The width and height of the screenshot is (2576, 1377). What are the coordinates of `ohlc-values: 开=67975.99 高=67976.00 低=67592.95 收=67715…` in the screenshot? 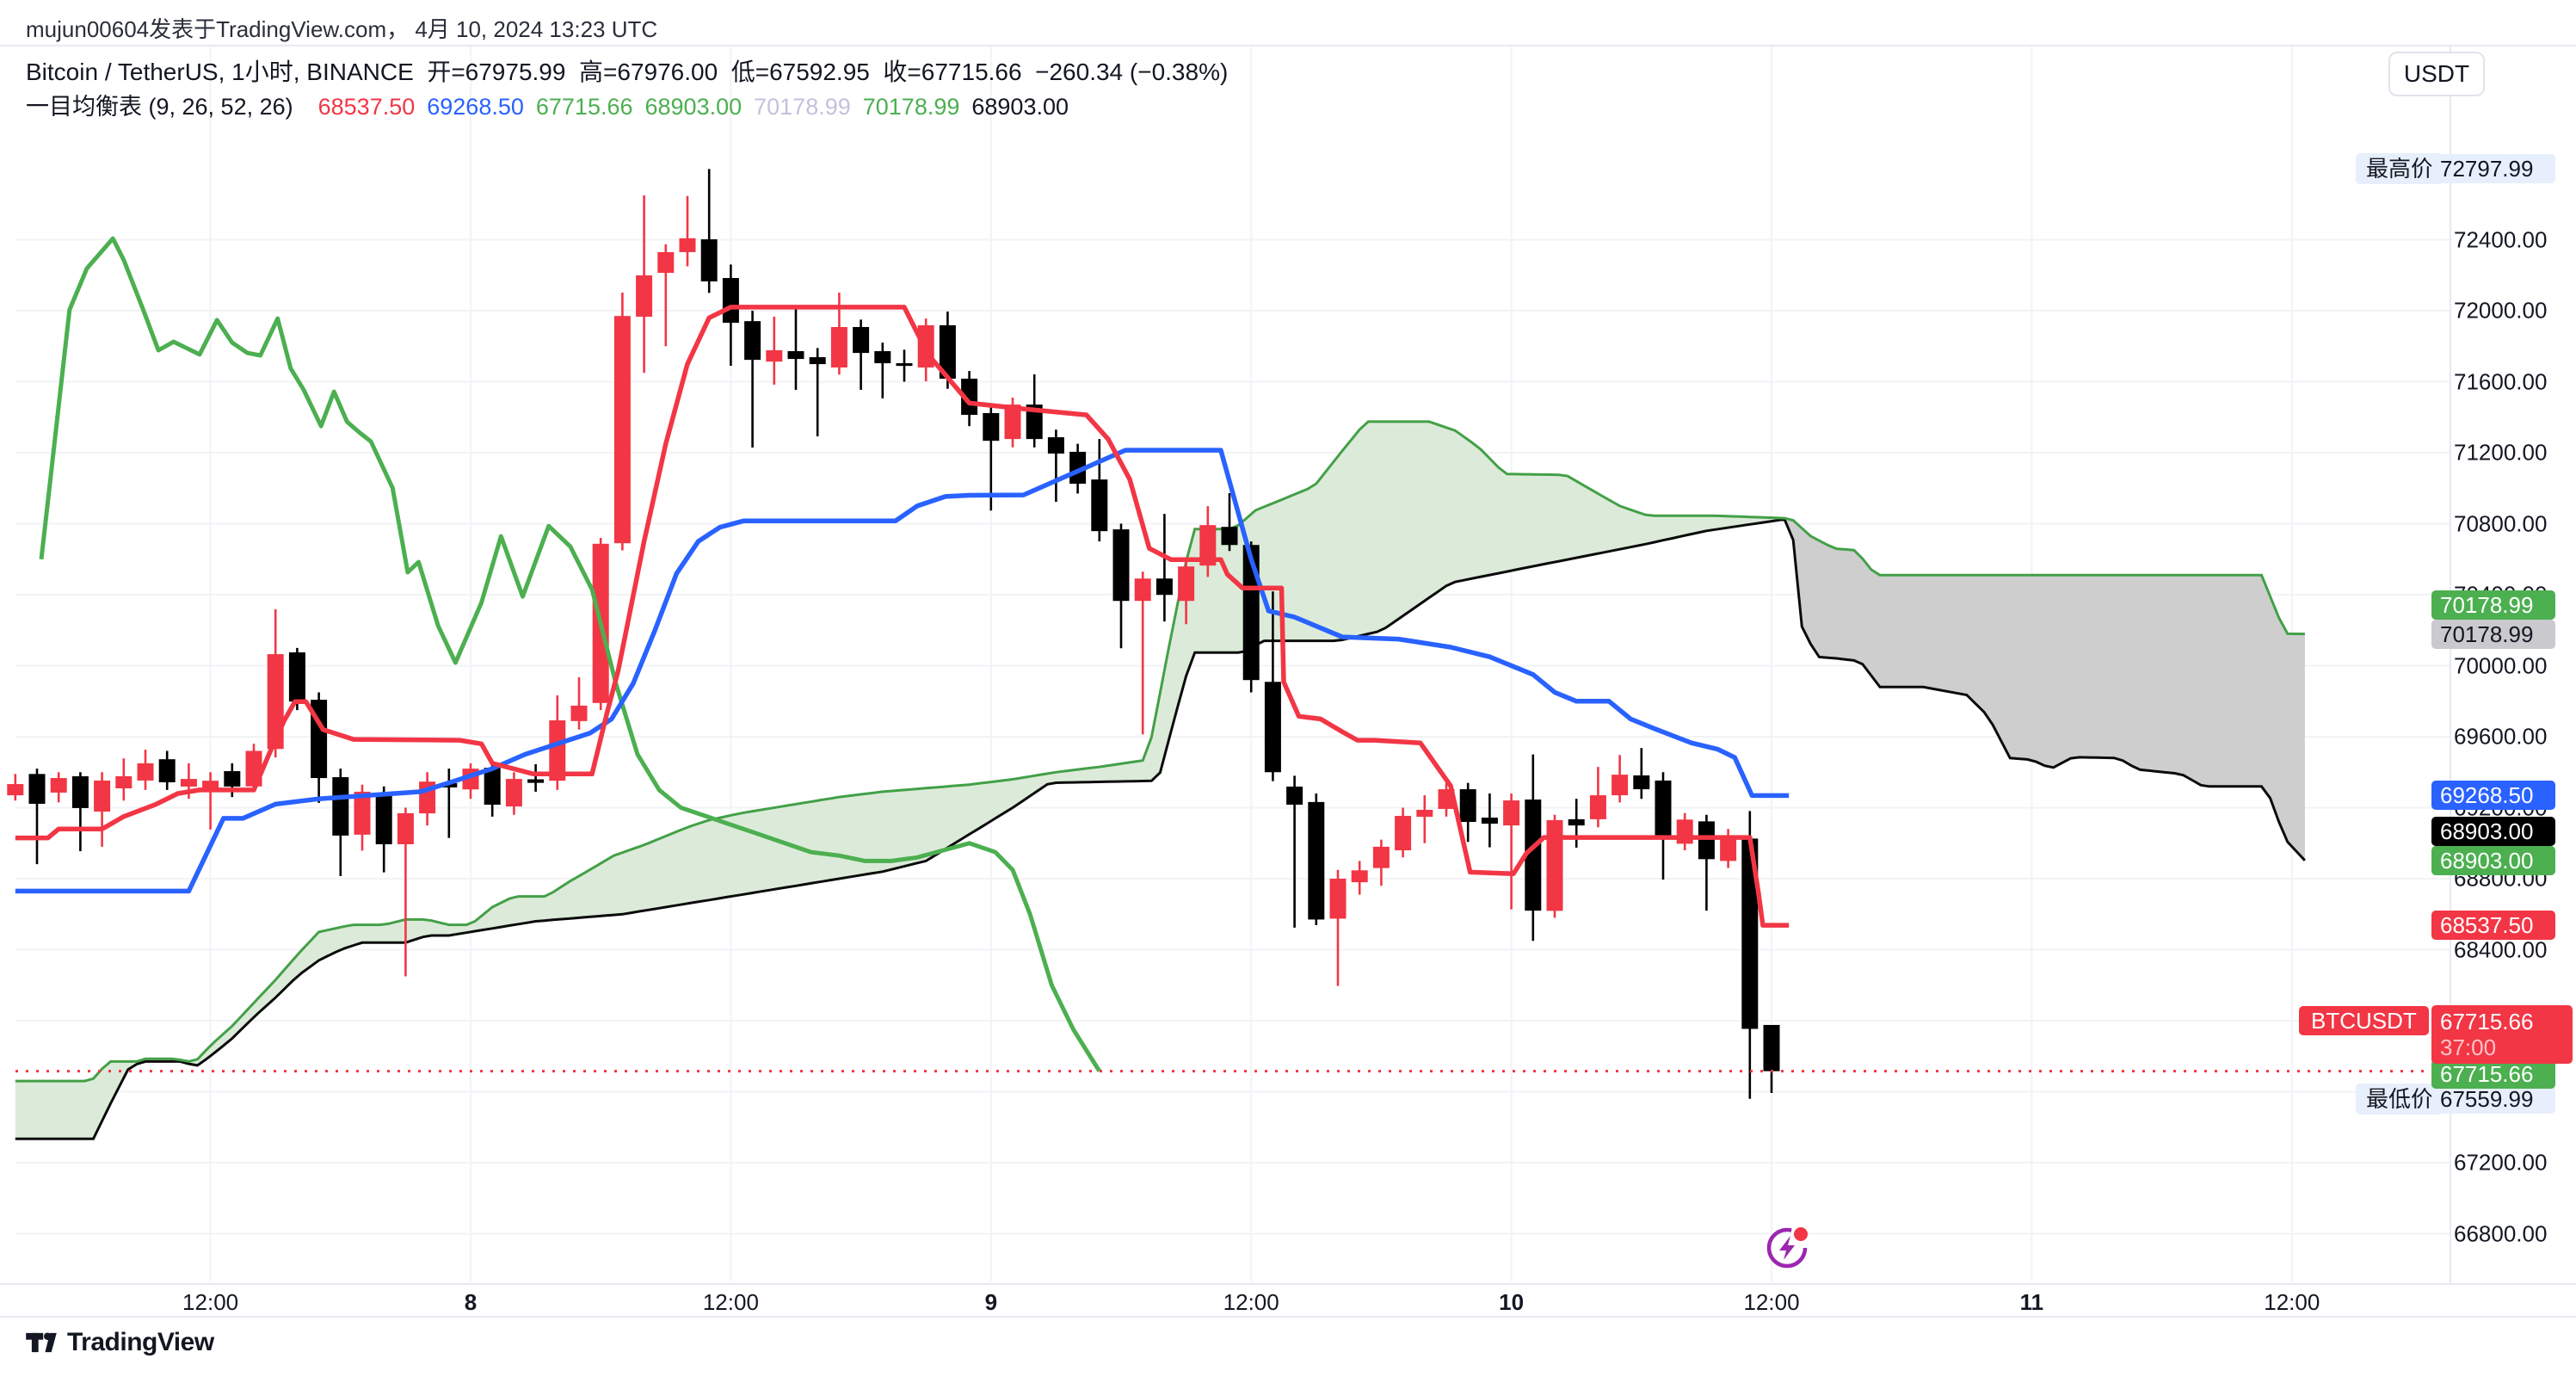 It's located at (717, 72).